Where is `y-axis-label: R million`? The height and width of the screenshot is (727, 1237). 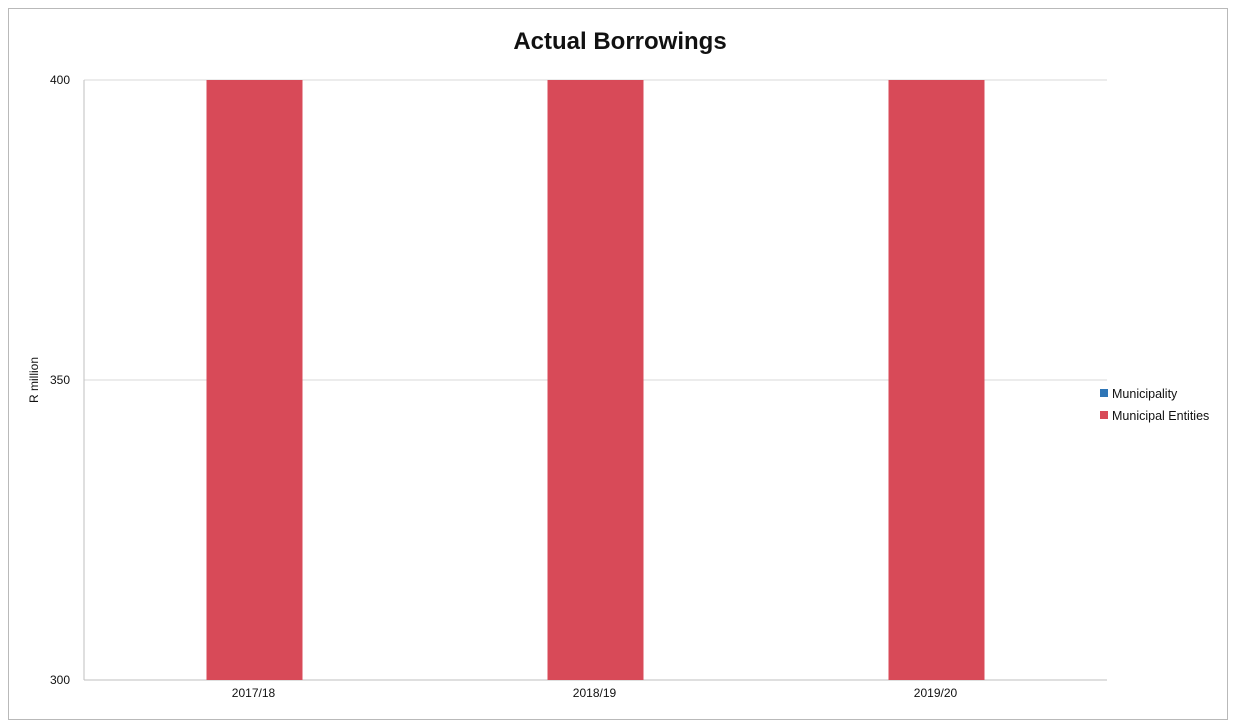 y-axis-label: R million is located at coordinates (34, 380).